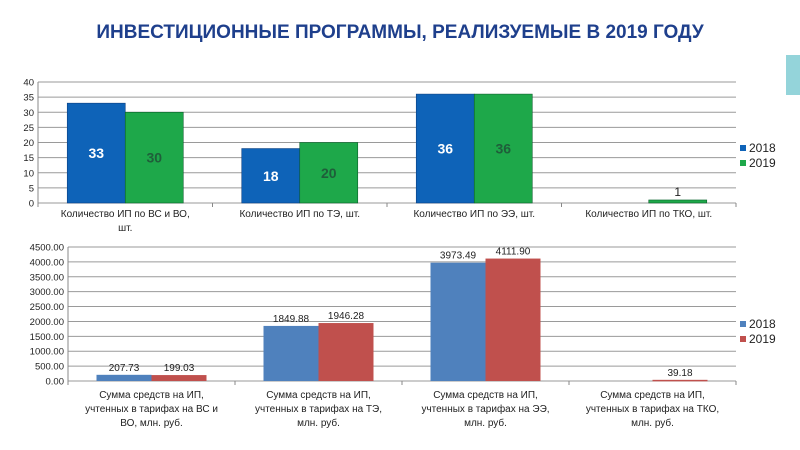  Describe the element at coordinates (28, 128) in the screenshot. I see `y-tick-label: 25` at that location.